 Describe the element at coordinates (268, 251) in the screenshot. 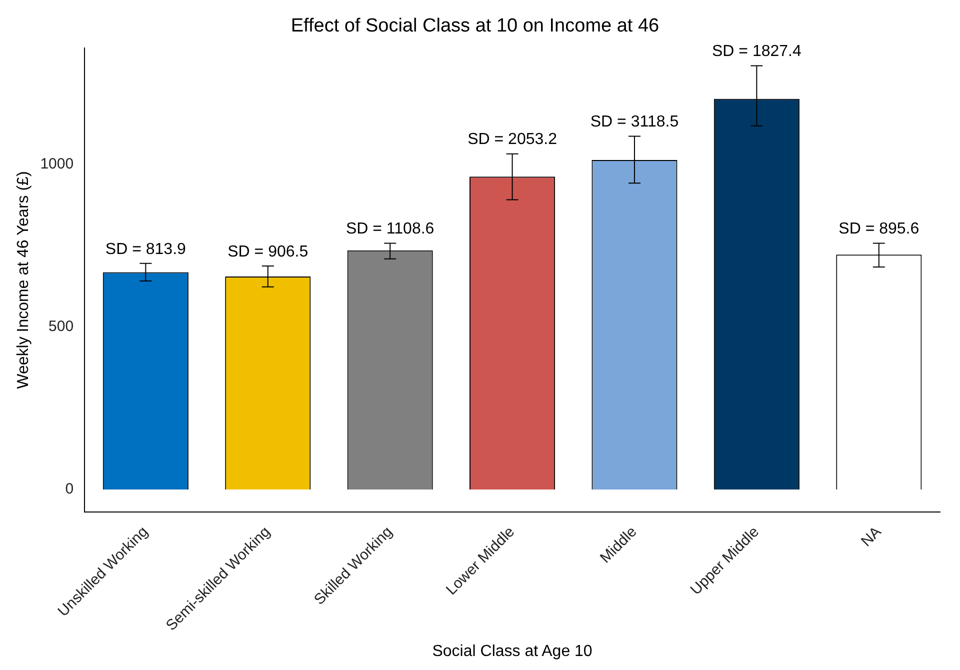

I see `annotation: SD = 906.5` at that location.